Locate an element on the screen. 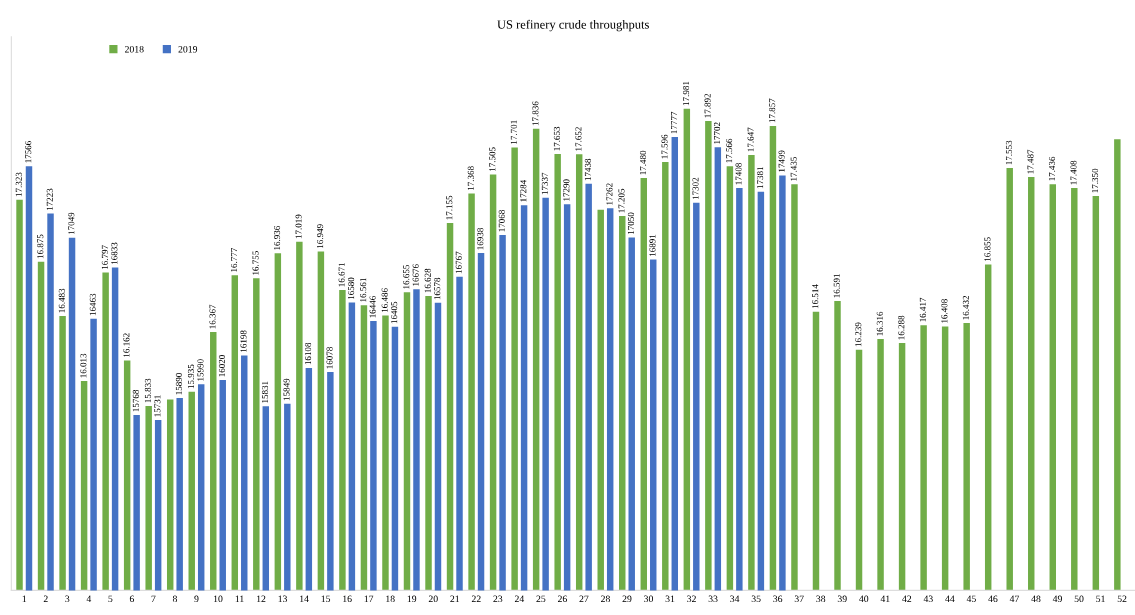 The image size is (1135, 615). data-label: 17262 is located at coordinates (609, 194).